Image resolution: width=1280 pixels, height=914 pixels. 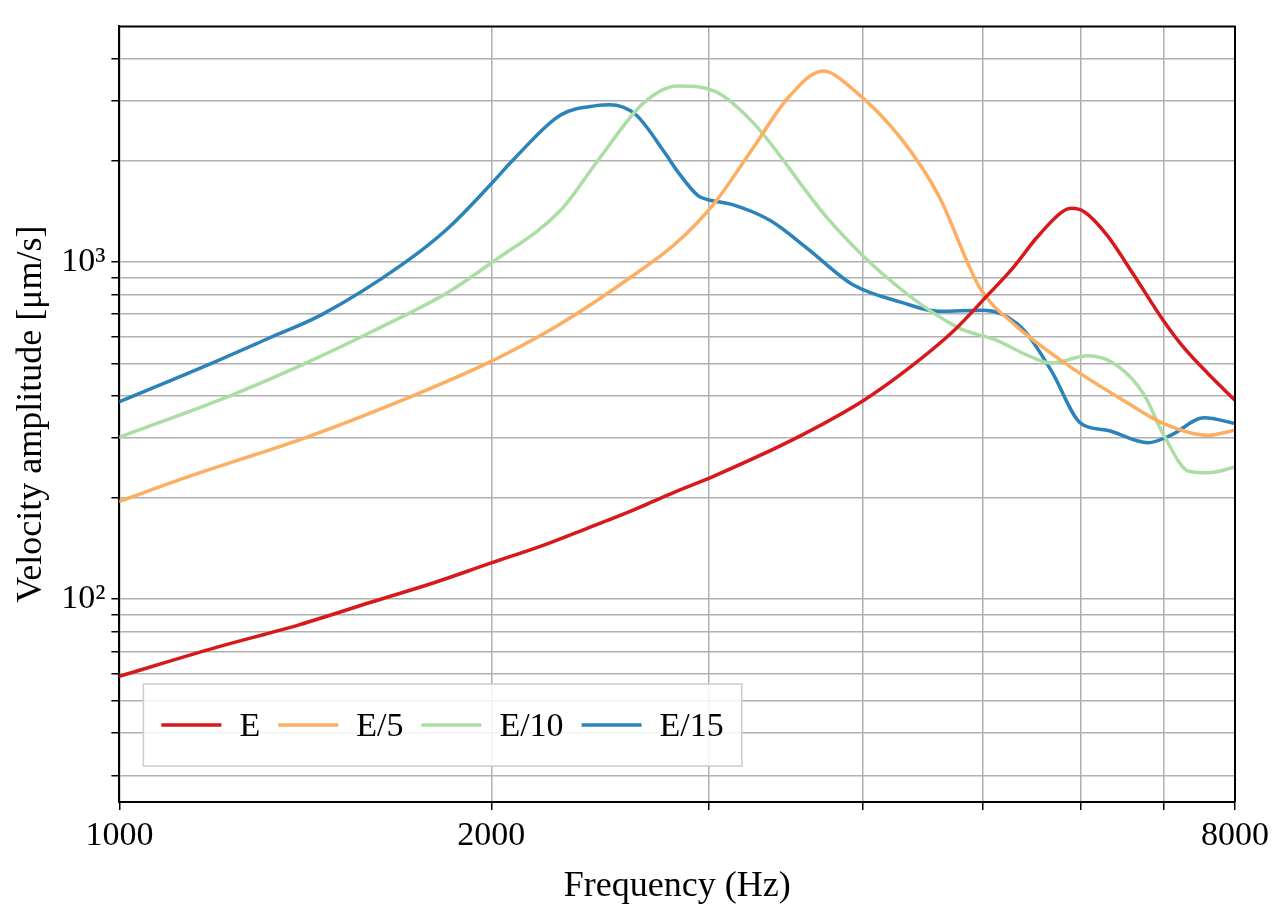 What do you see at coordinates (531, 724) in the screenshot?
I see `legend-label: E/10` at bounding box center [531, 724].